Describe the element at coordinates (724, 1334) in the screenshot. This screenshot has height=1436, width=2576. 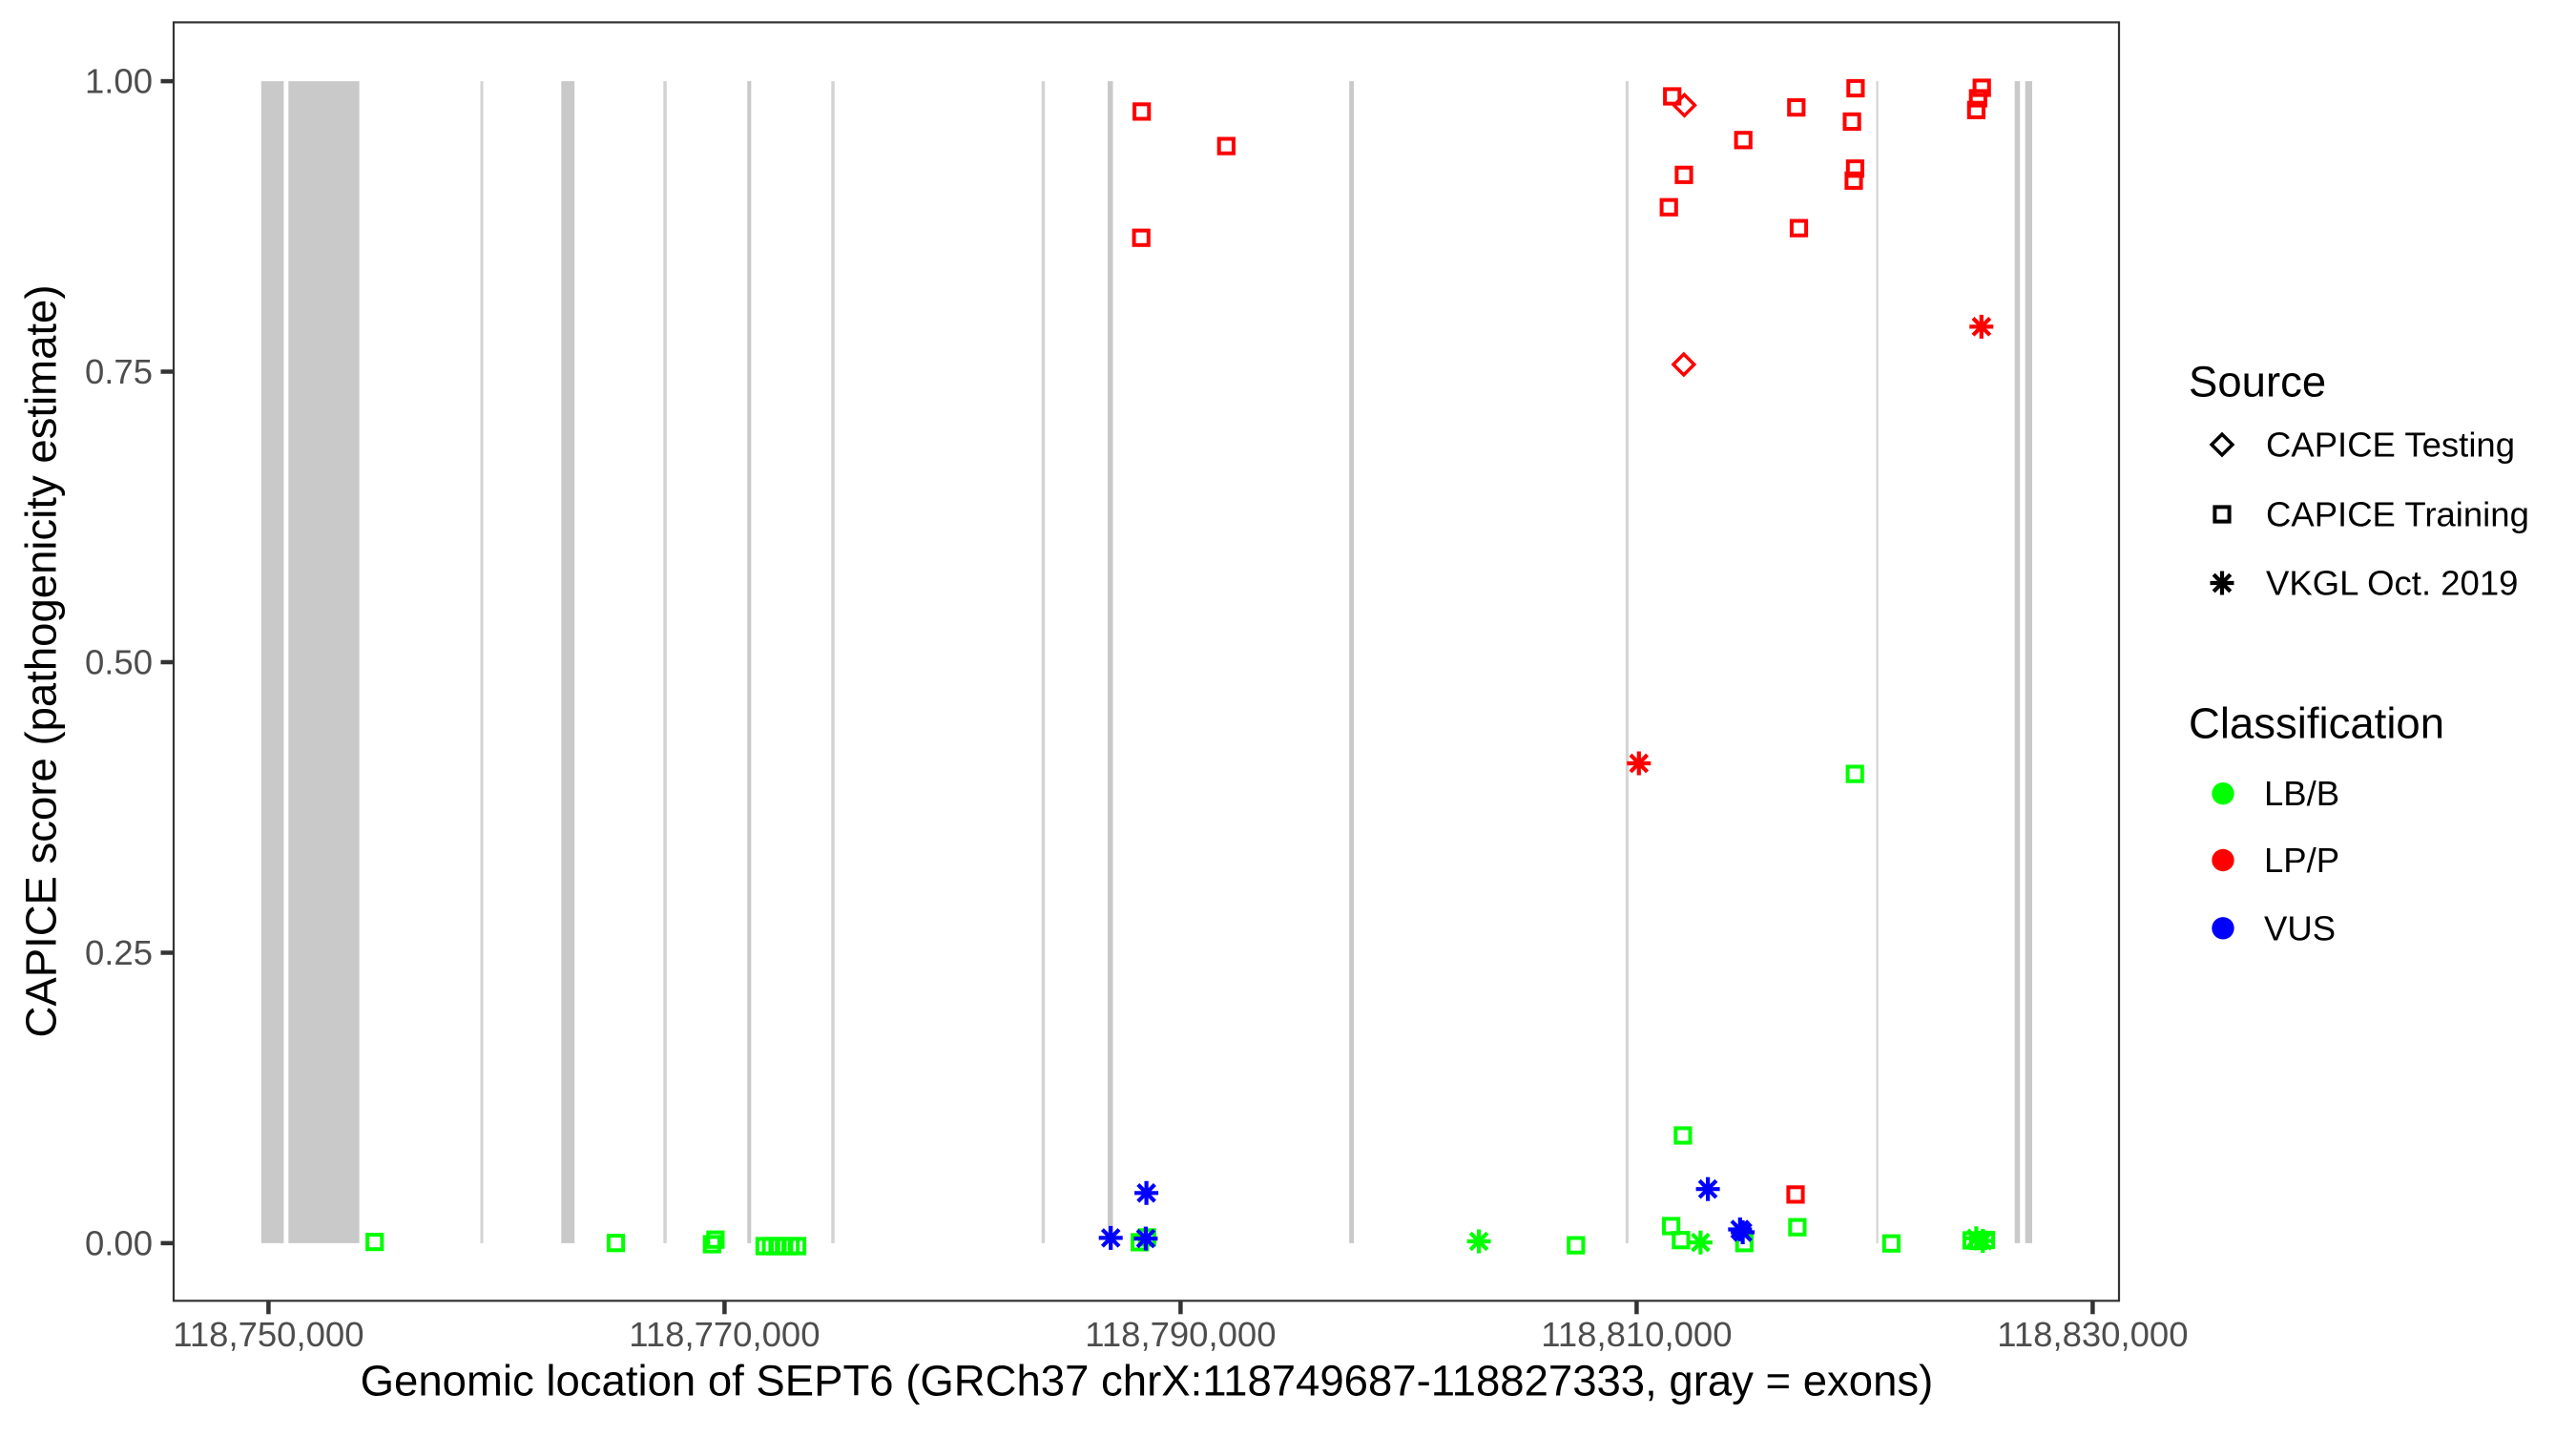
I see `svg-text: 118,770,000` at that location.